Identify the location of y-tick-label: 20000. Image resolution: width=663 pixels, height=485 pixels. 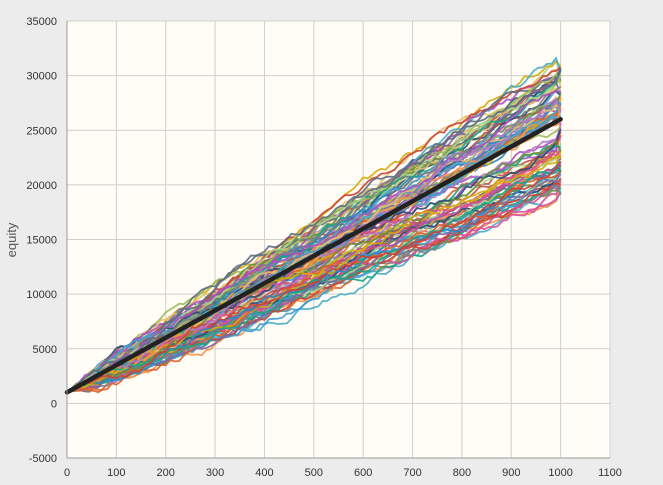
(41, 186).